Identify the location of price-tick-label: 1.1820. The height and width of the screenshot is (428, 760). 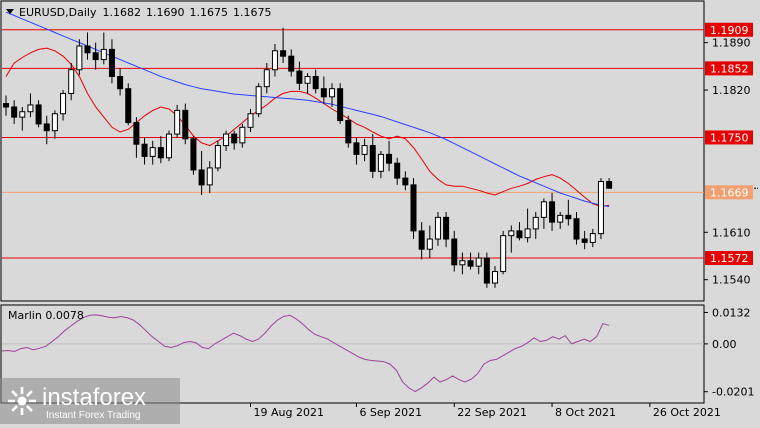
(731, 90).